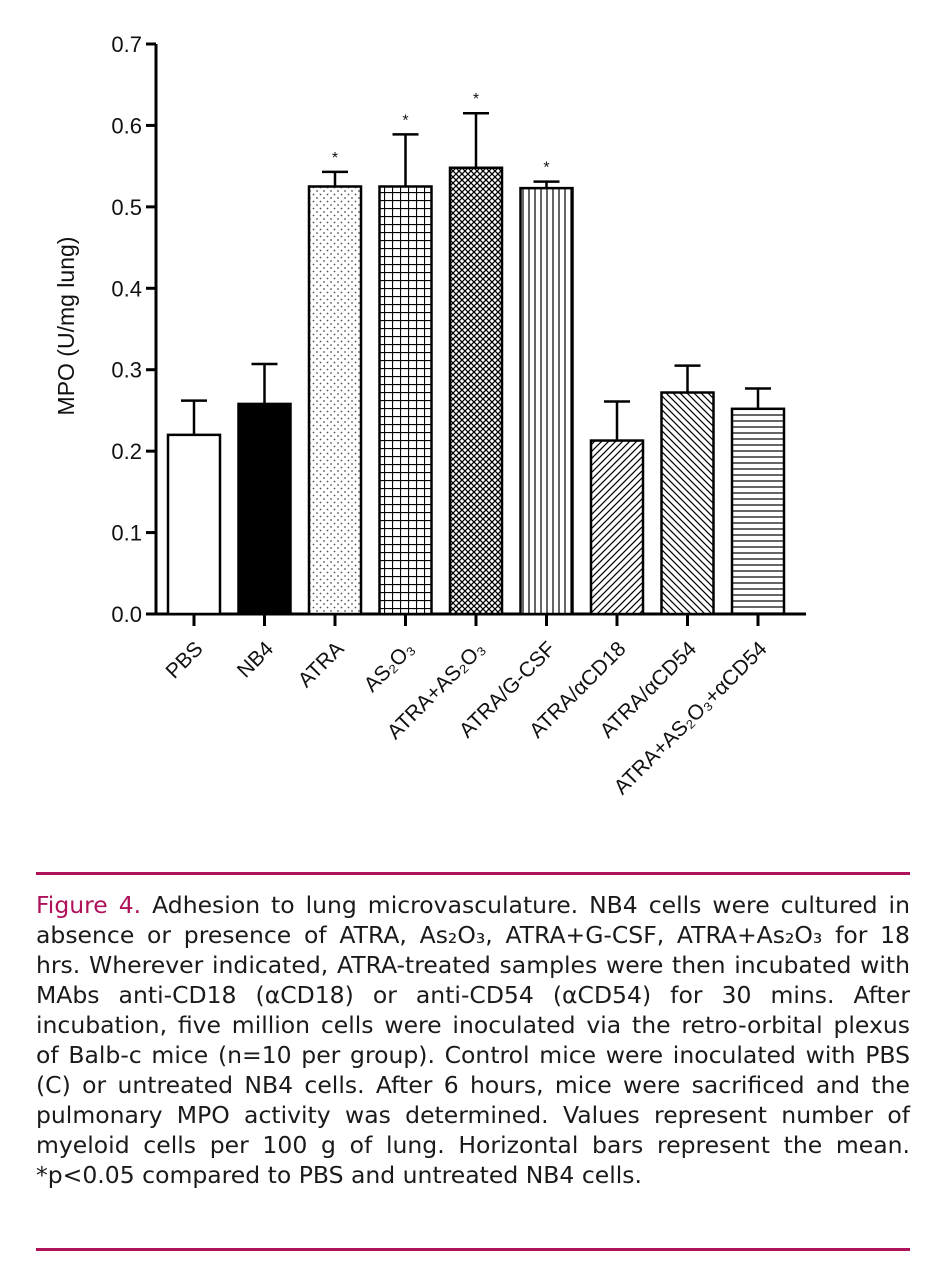 The image size is (931, 1280). What do you see at coordinates (126, 533) in the screenshot?
I see `y-tick-label: 0.1` at bounding box center [126, 533].